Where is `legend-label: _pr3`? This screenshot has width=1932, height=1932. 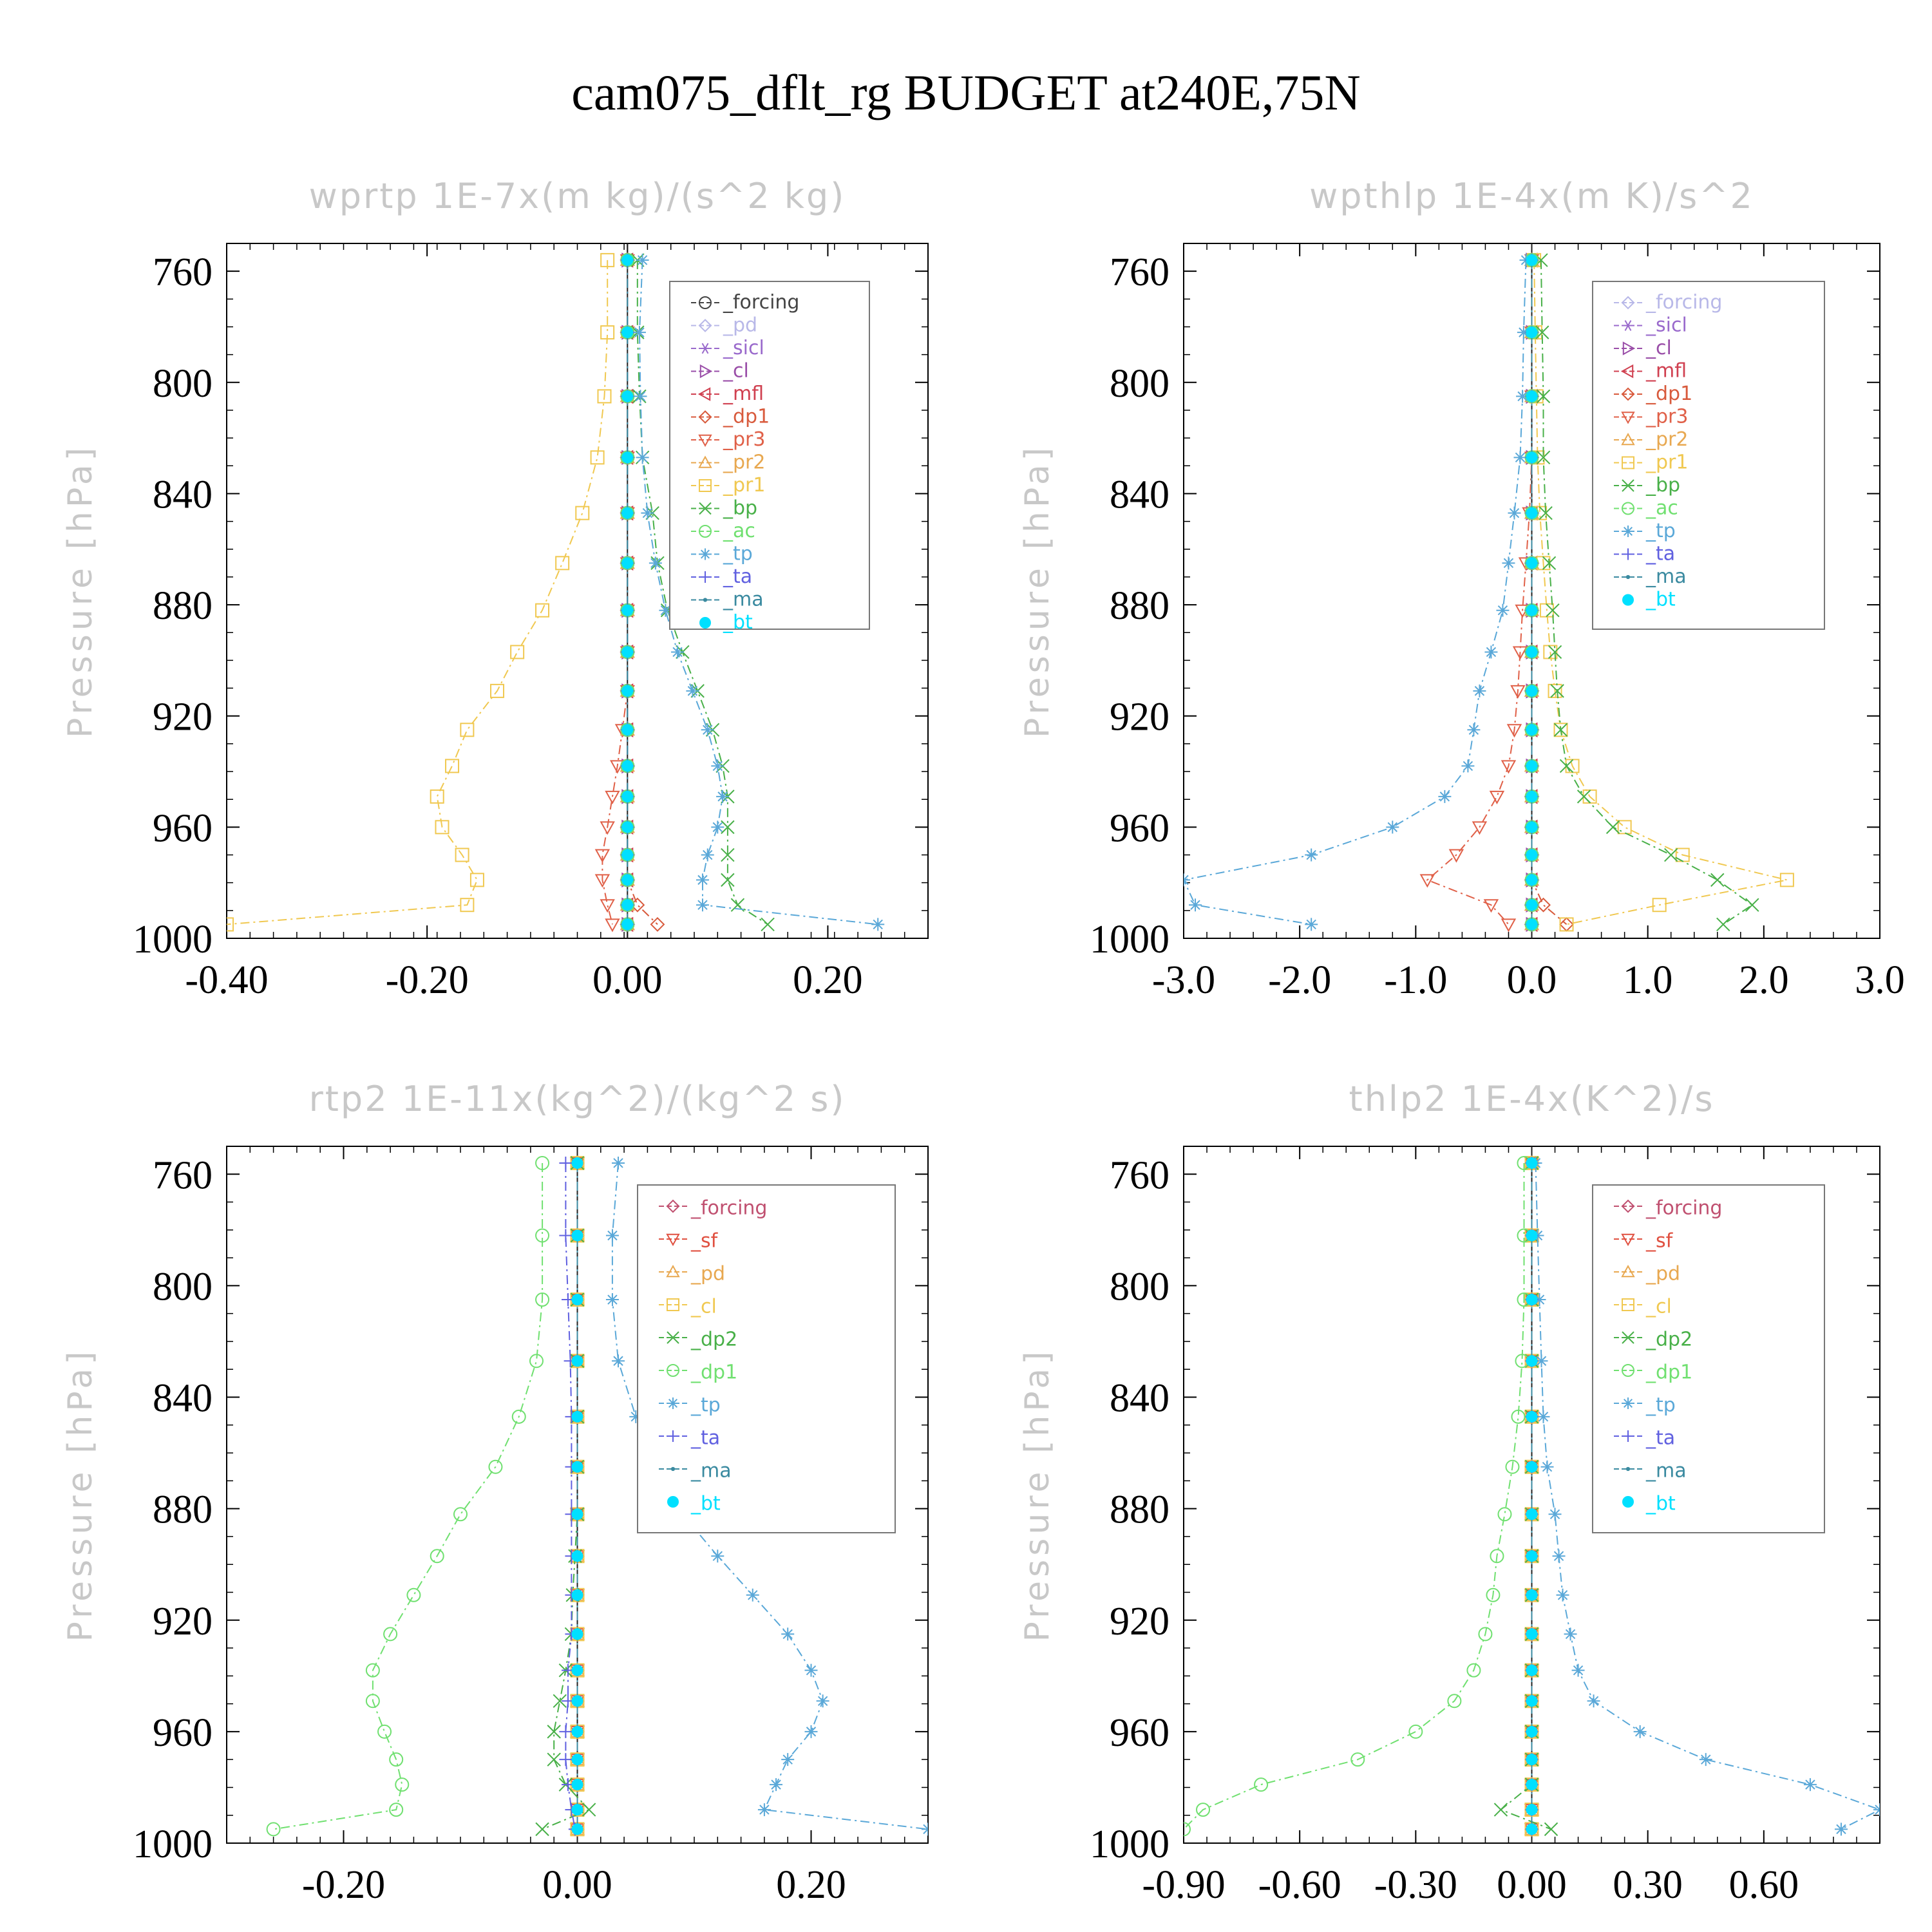
legend-label: _pr3 is located at coordinates (1667, 417).